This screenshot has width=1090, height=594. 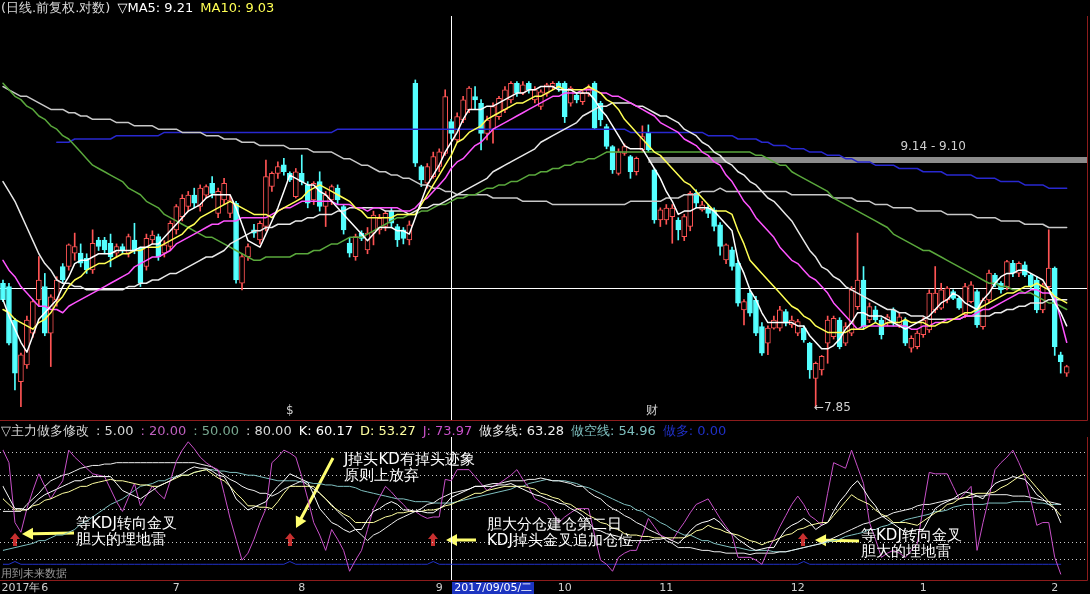 I want to click on band-label: 9.14 - 9.10, so click(x=933, y=146).